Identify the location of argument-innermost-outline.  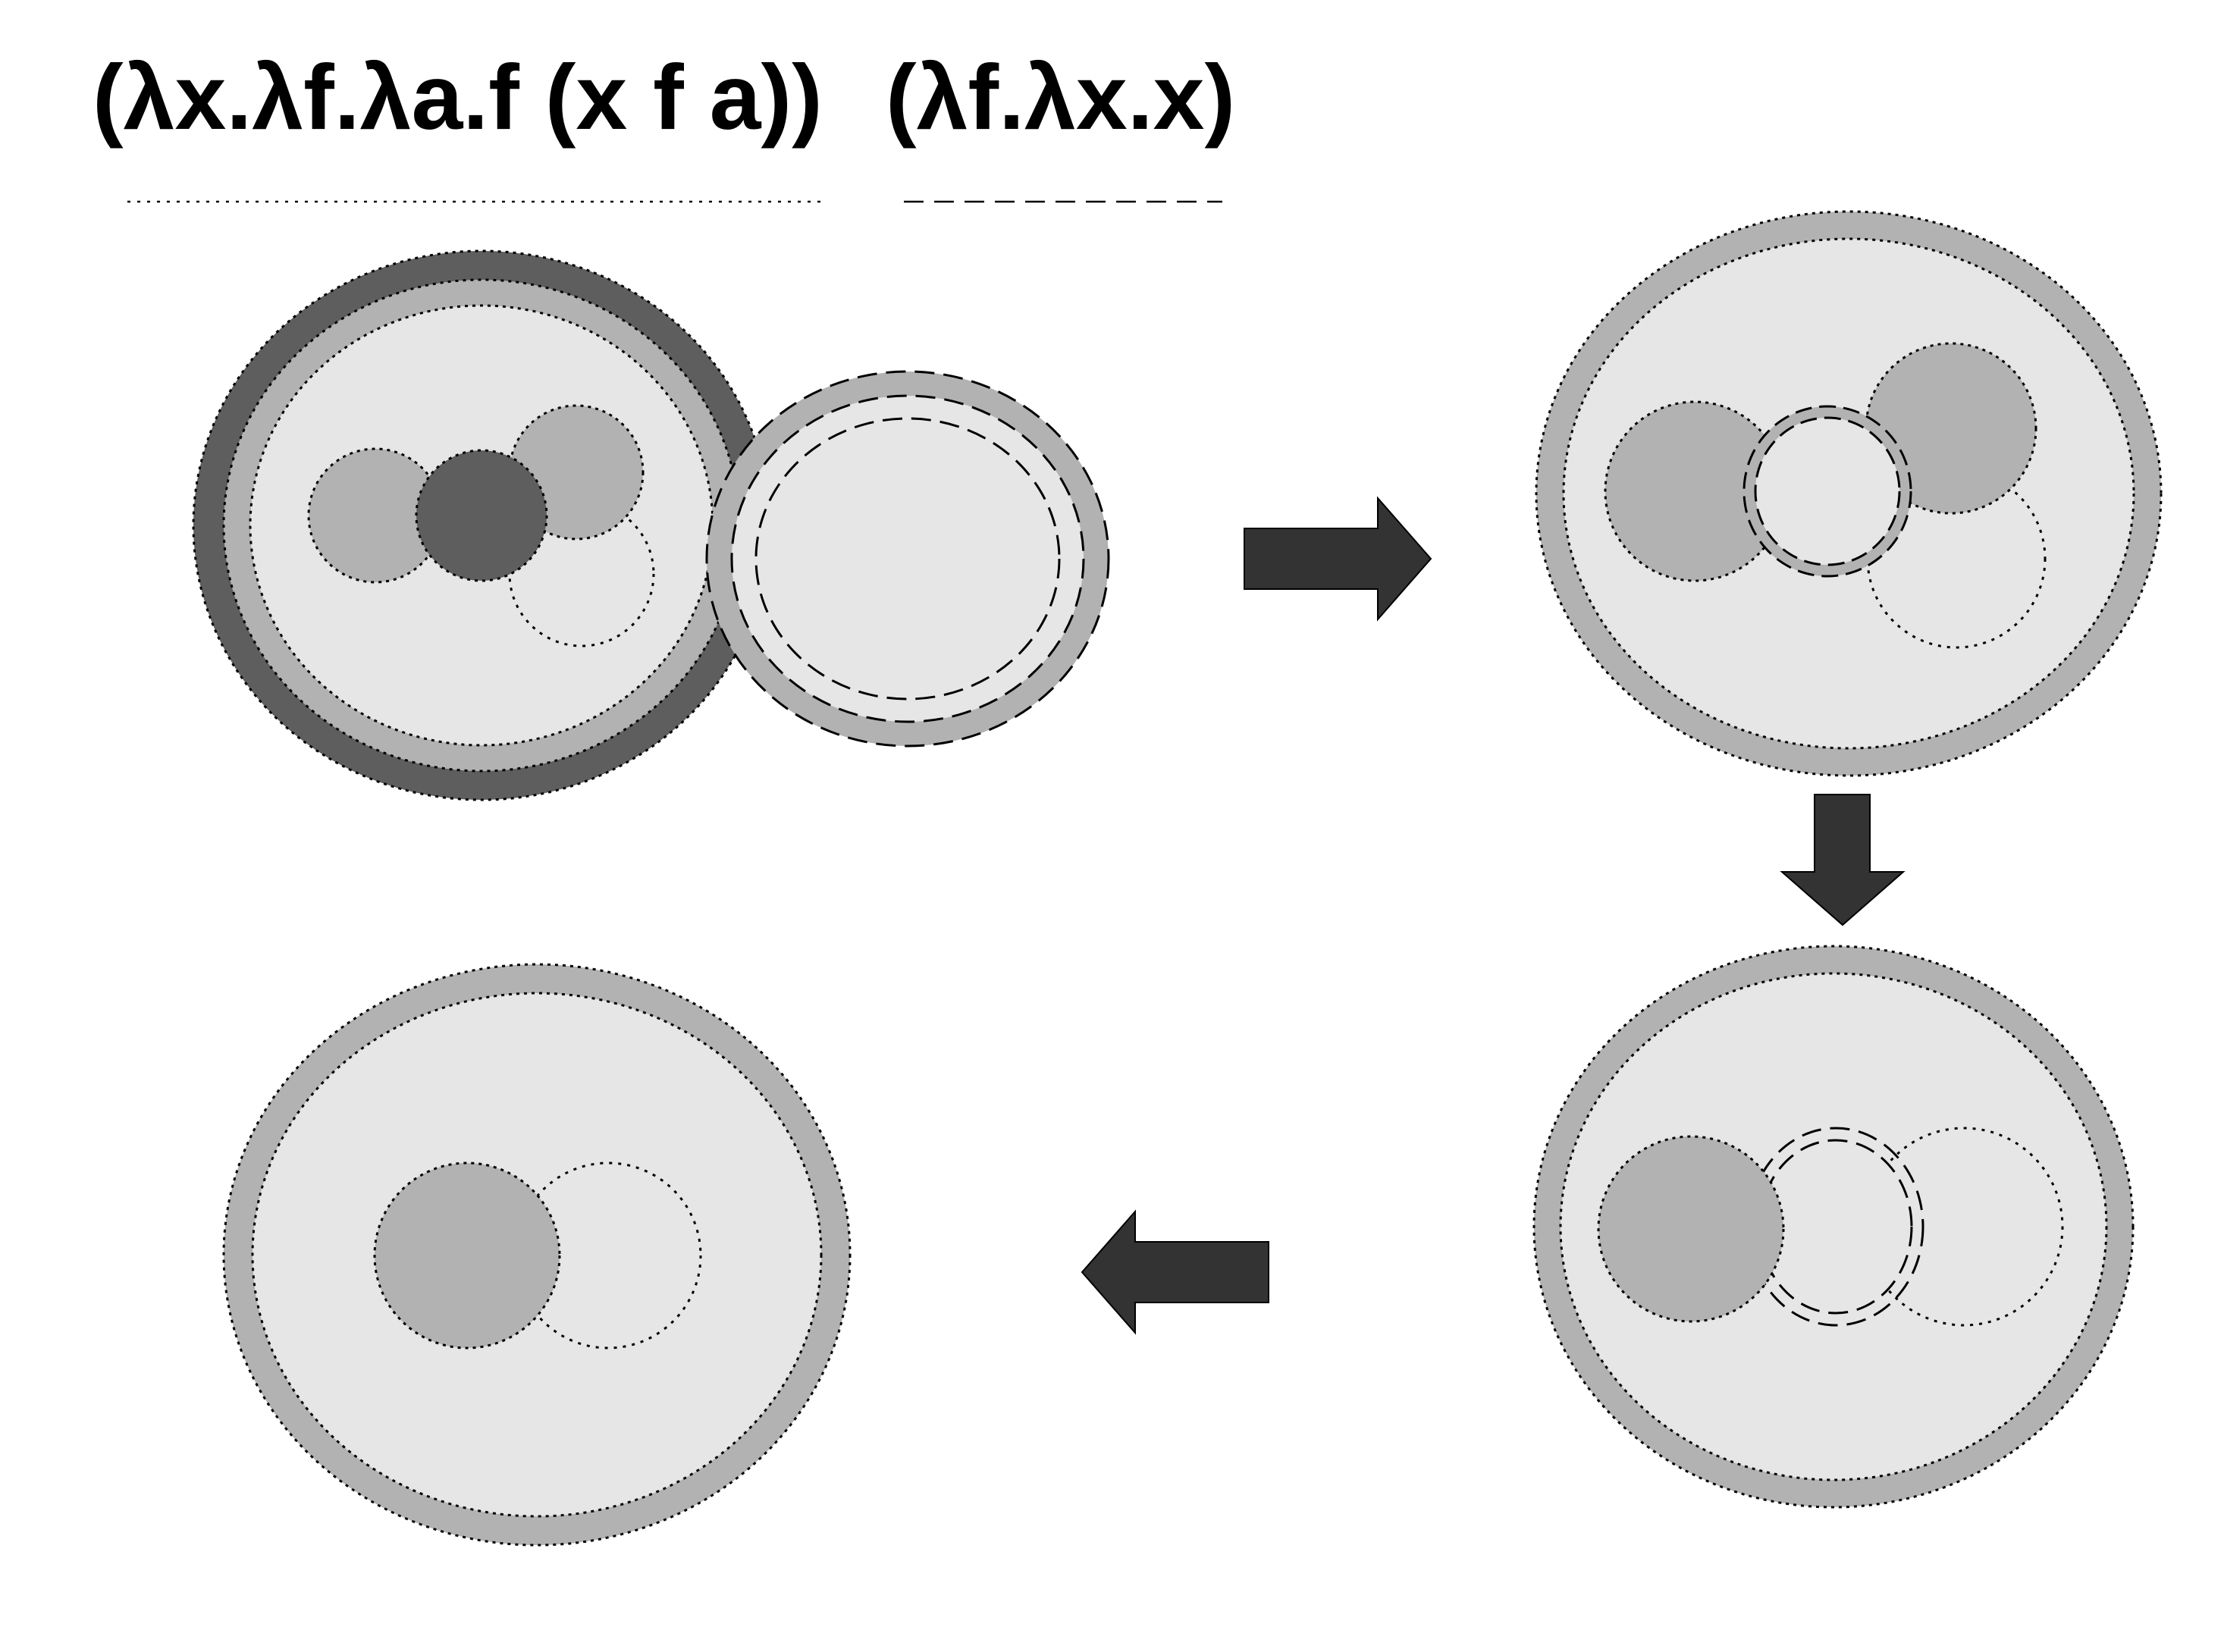
(907, 559).